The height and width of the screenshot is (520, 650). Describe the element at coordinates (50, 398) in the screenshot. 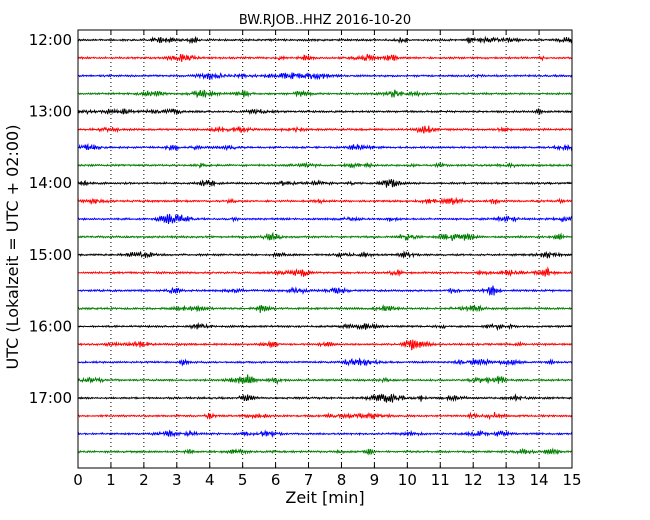

I see `y-tick-label: 17:00` at that location.